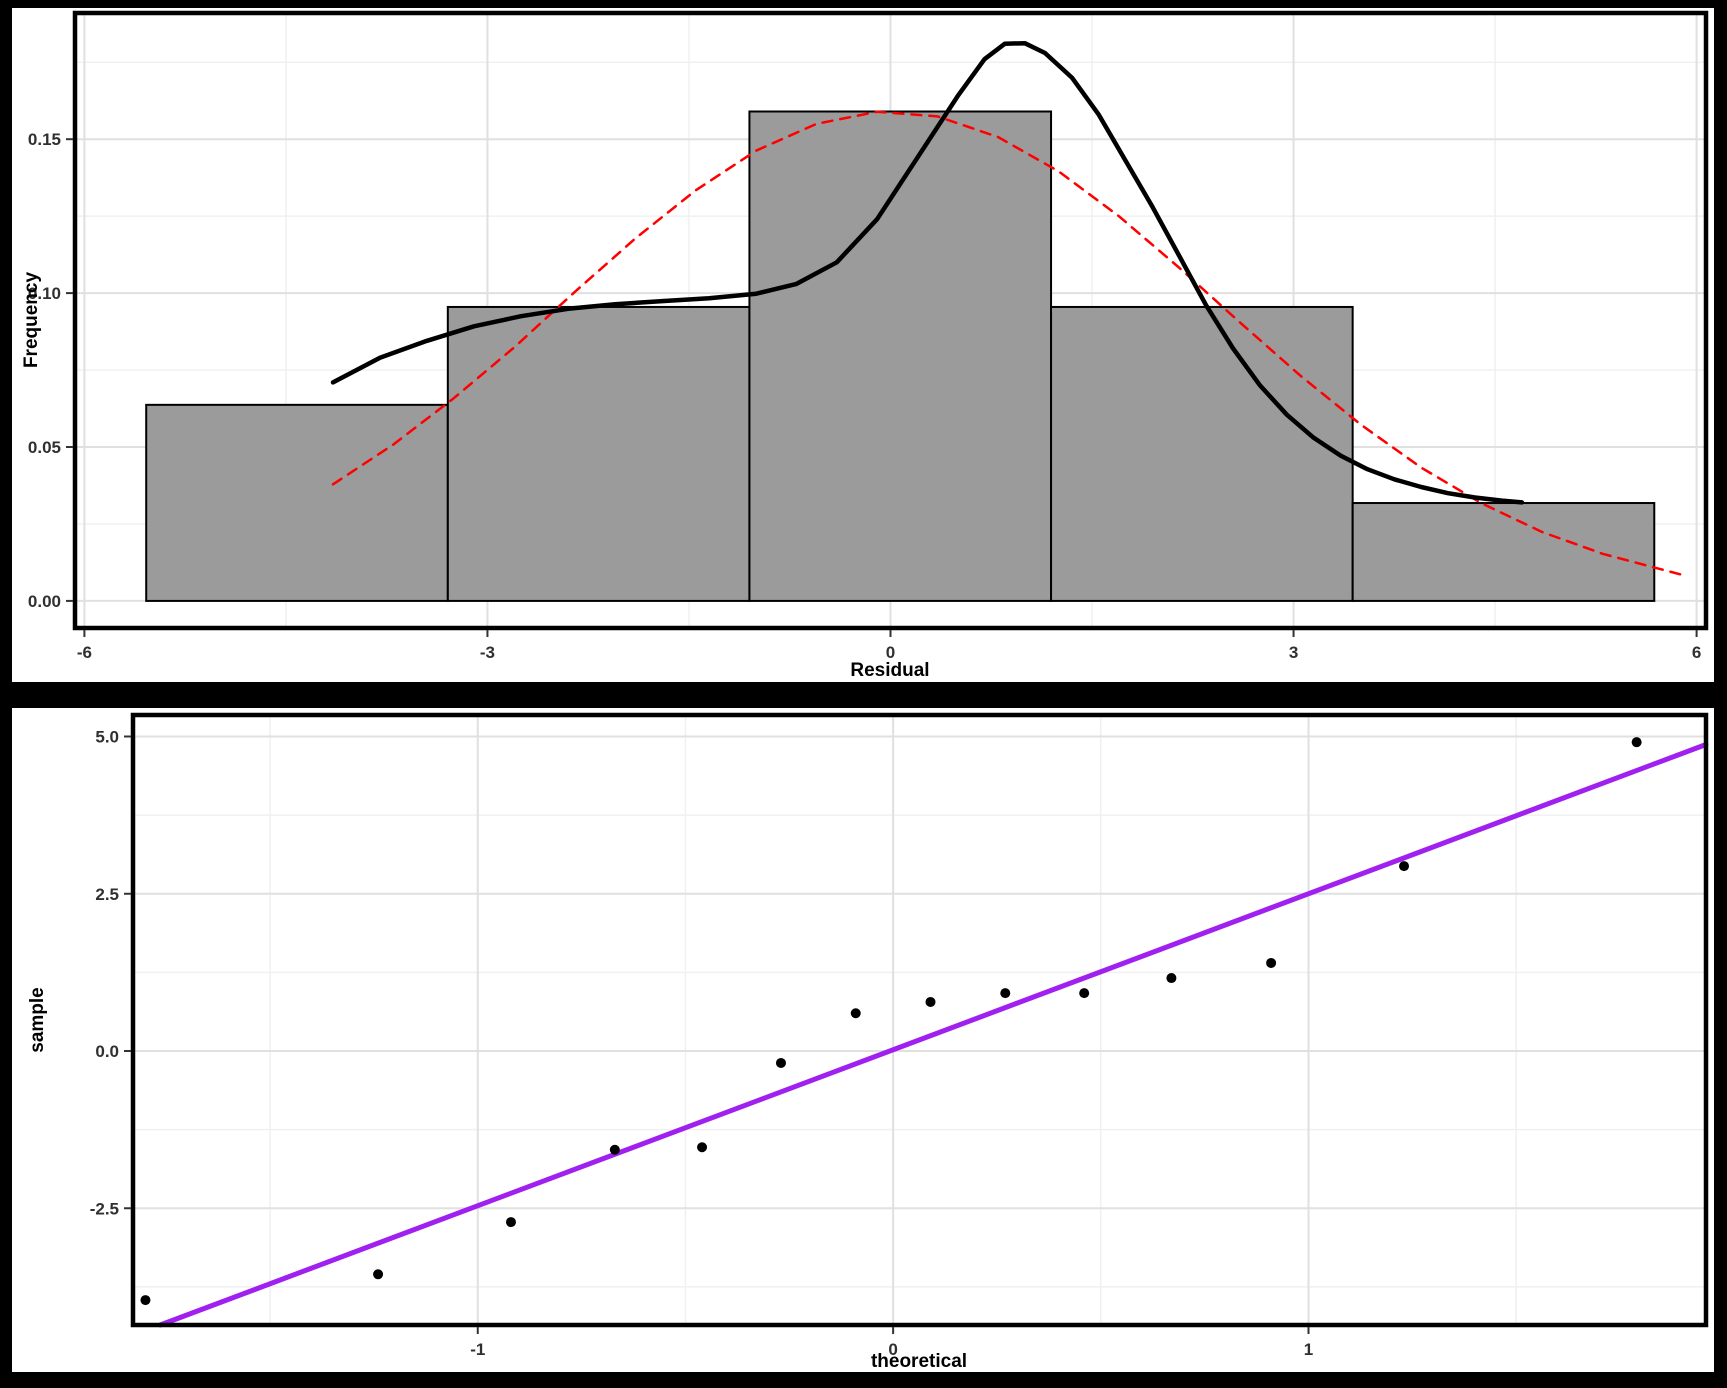  I want to click on y-tick-label: 0.15, so click(44, 139).